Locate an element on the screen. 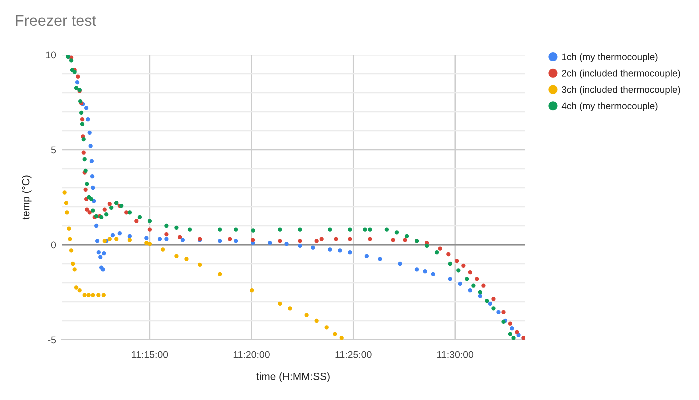  y-tick-label: -5 is located at coordinates (52, 340).